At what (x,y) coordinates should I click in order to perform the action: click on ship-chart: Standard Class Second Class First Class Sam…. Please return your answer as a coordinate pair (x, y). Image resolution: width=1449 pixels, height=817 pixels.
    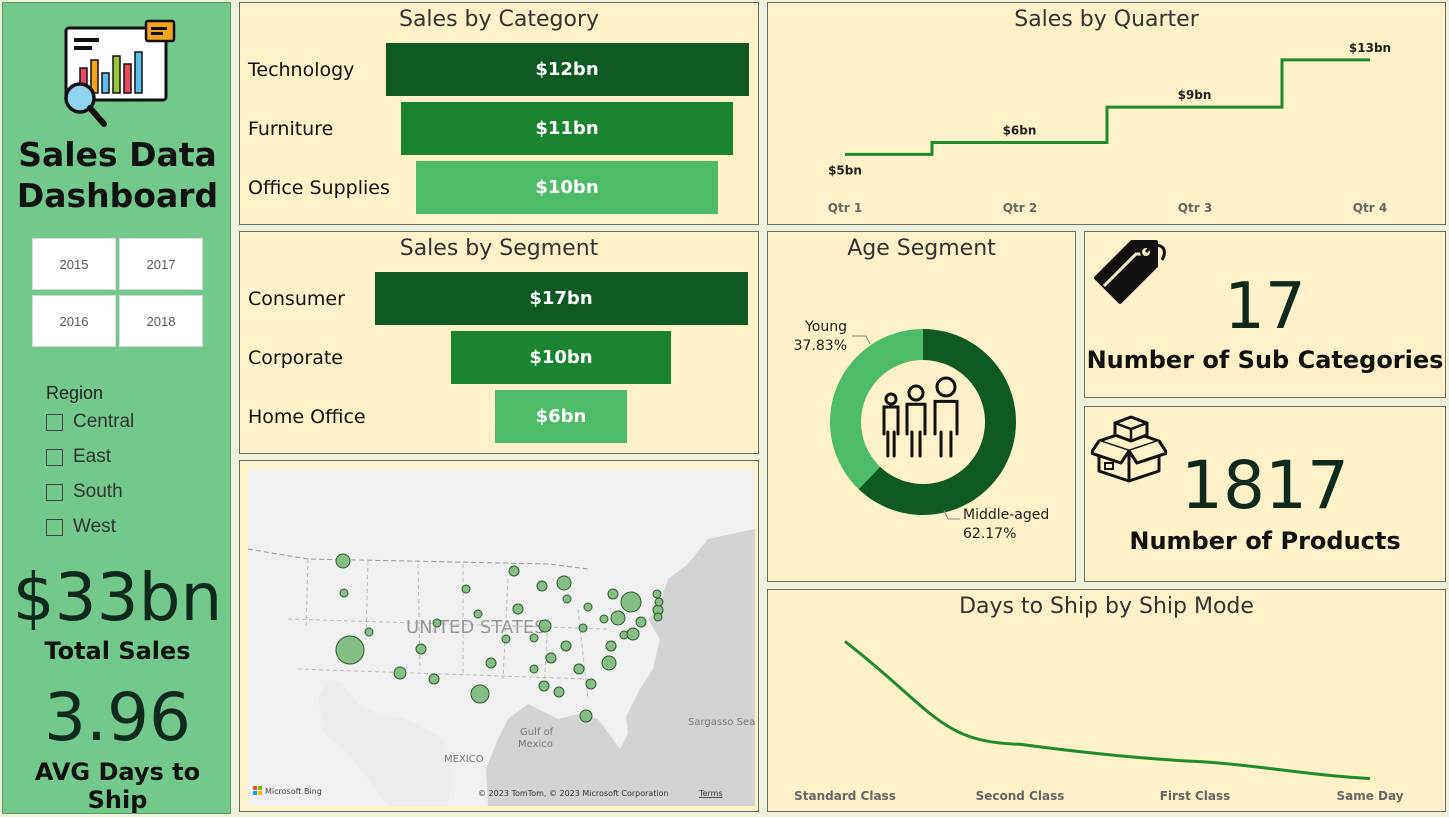
    Looking at the image, I should click on (1106, 700).